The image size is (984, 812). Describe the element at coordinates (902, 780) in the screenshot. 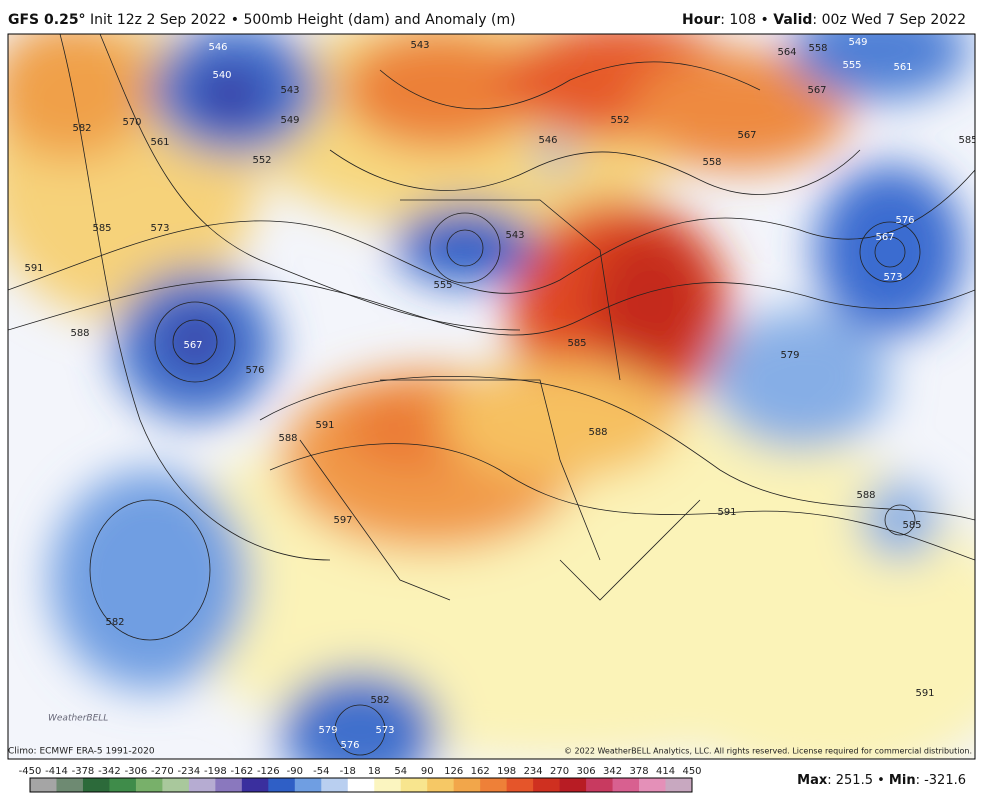

I see `min-label: Min` at that location.